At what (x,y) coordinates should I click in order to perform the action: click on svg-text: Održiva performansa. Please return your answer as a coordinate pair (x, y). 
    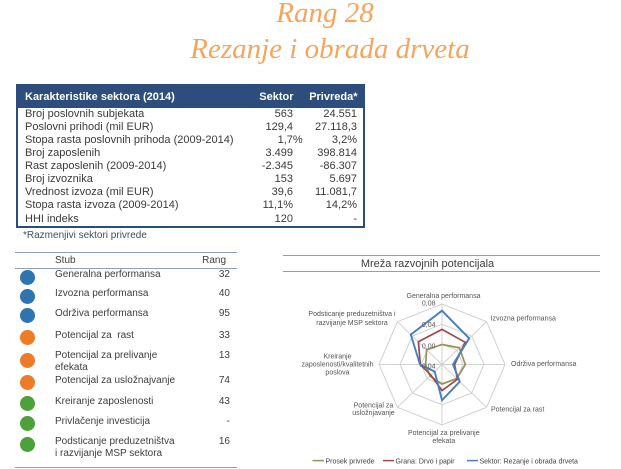
    Looking at the image, I should click on (543, 364).